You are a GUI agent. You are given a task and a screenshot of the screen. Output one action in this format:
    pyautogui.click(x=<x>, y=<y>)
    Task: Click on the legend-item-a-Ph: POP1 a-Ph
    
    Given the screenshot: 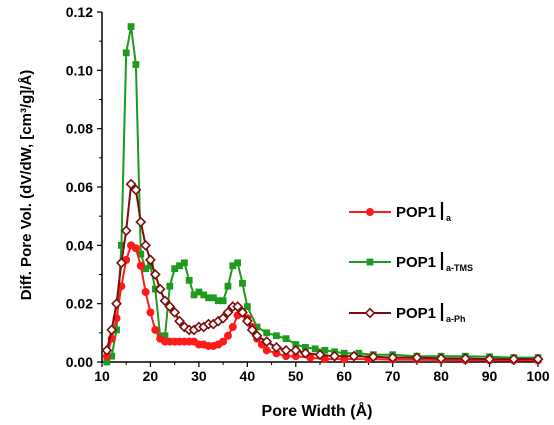 What is the action you would take?
    pyautogui.click(x=407, y=313)
    